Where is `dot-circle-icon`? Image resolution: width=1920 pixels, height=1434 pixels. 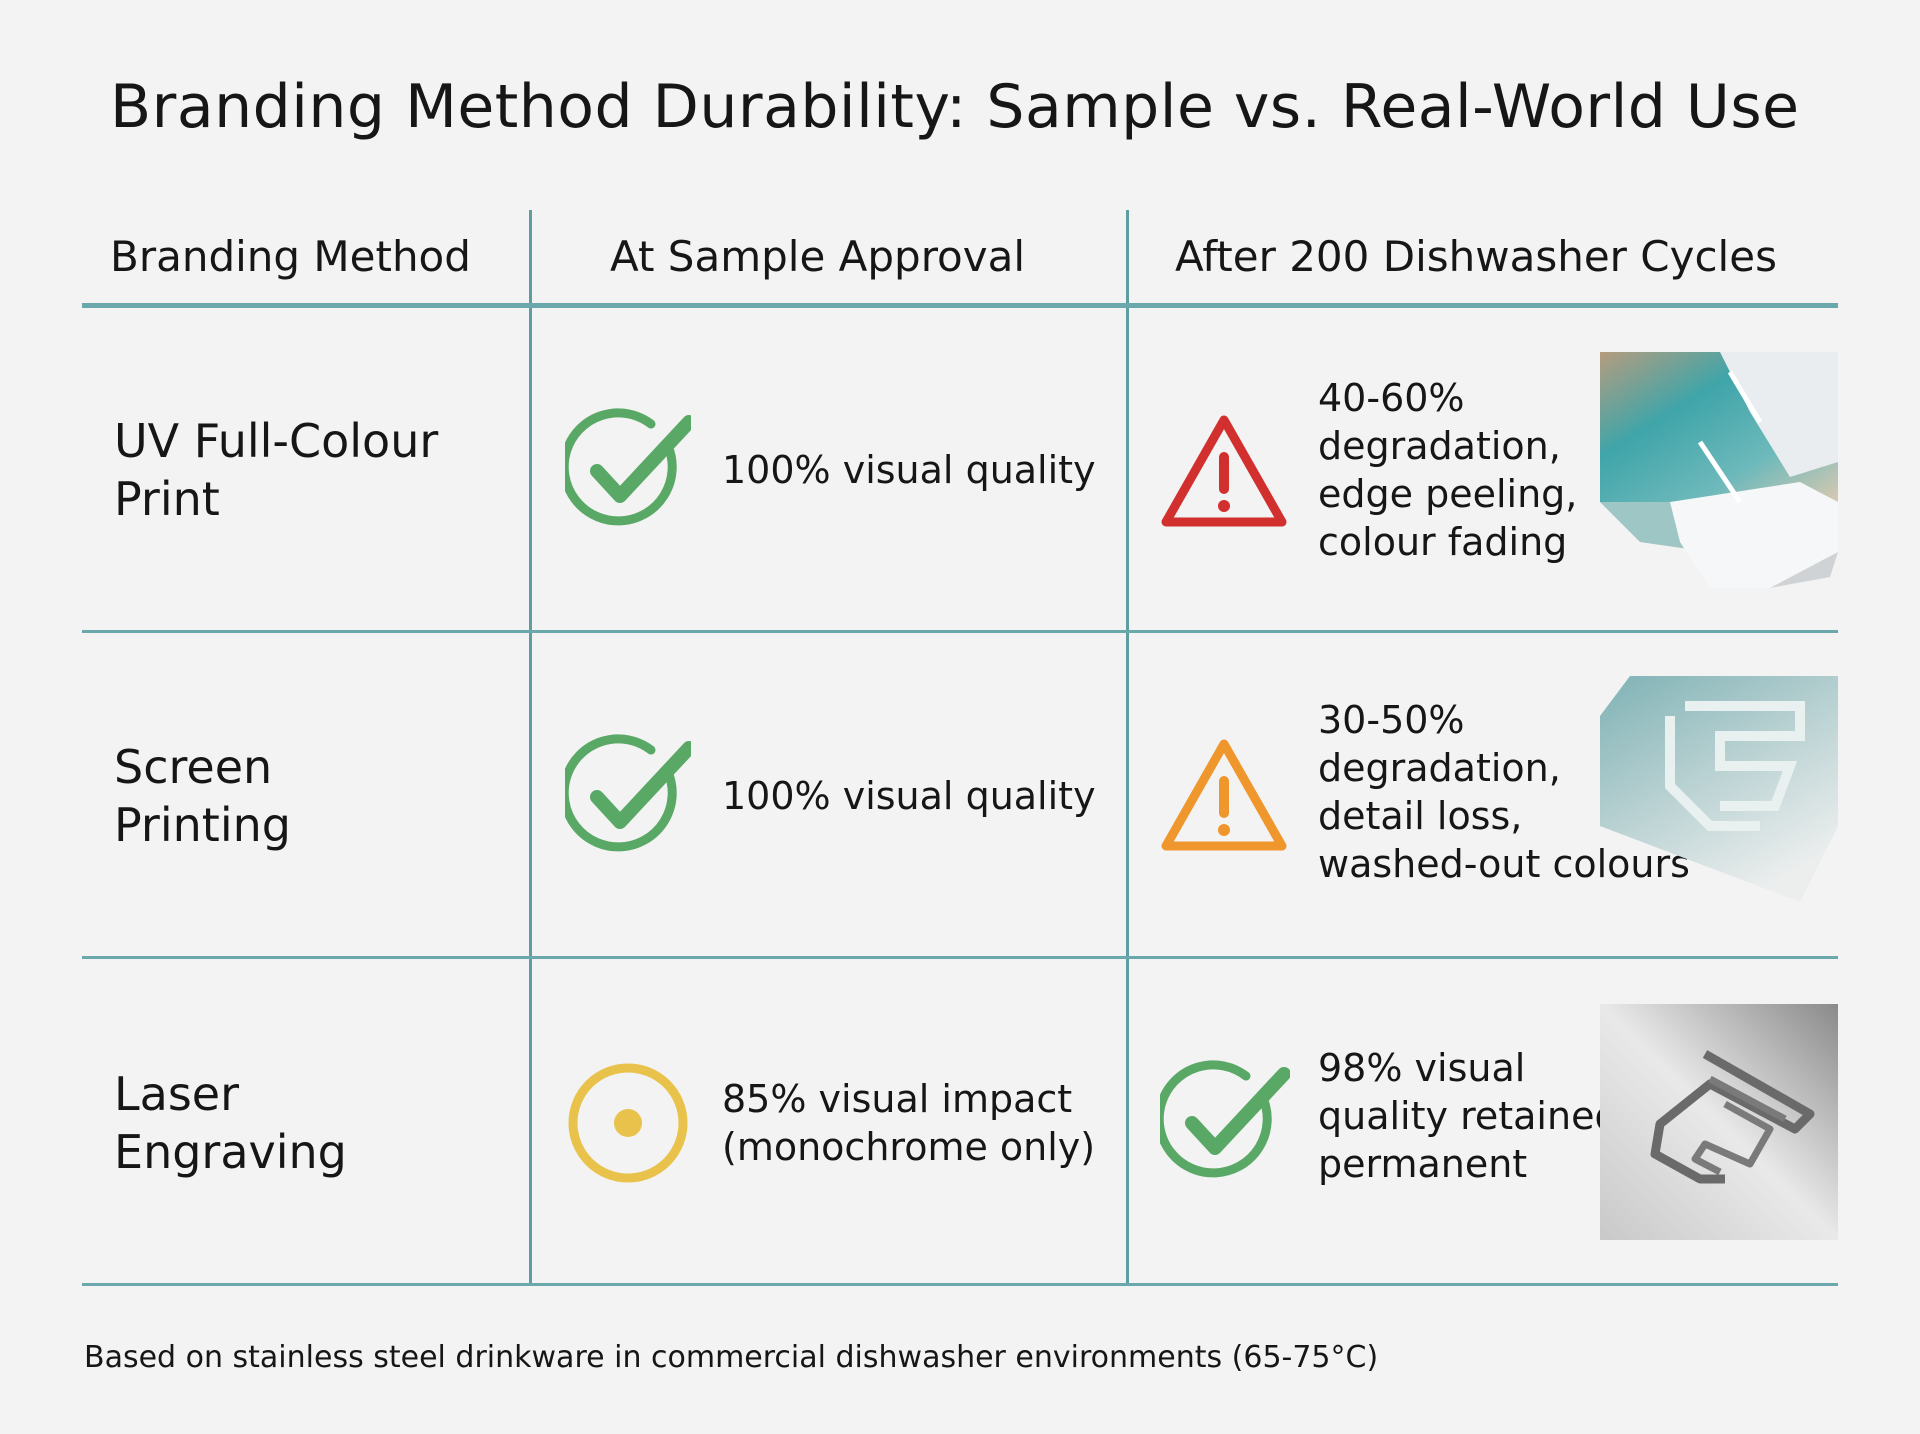 dot-circle-icon is located at coordinates (628, 1123).